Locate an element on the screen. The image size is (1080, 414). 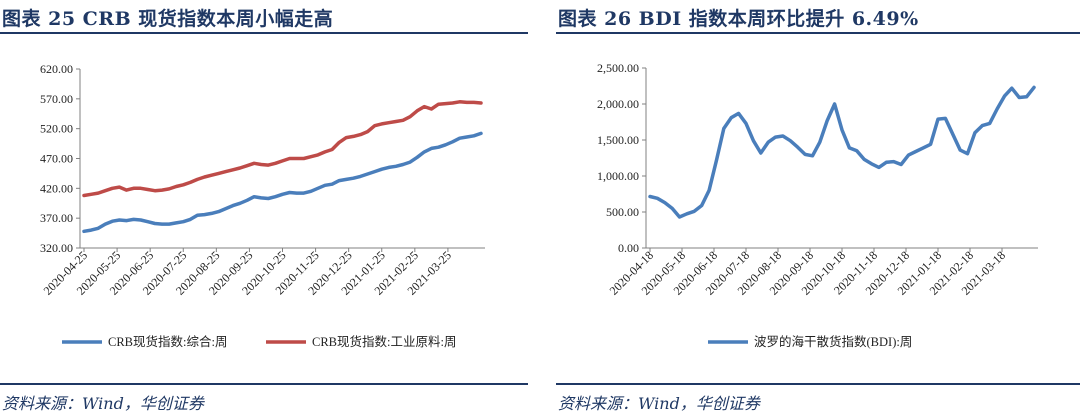
legend-label: CRB现货指数:综合:周 is located at coordinates (167, 341).